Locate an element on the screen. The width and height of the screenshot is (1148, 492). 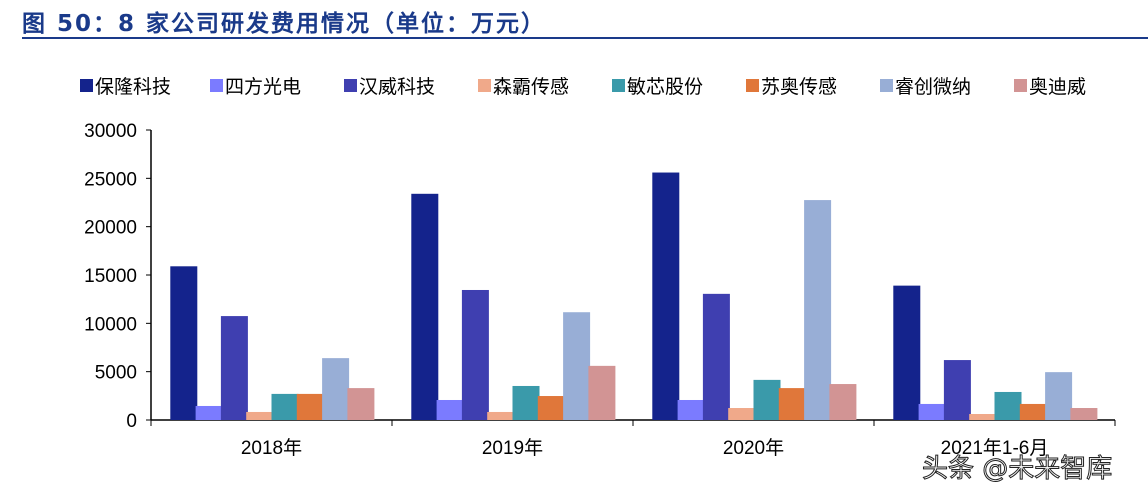
y-tick-label: 25000 is located at coordinates (110, 179).